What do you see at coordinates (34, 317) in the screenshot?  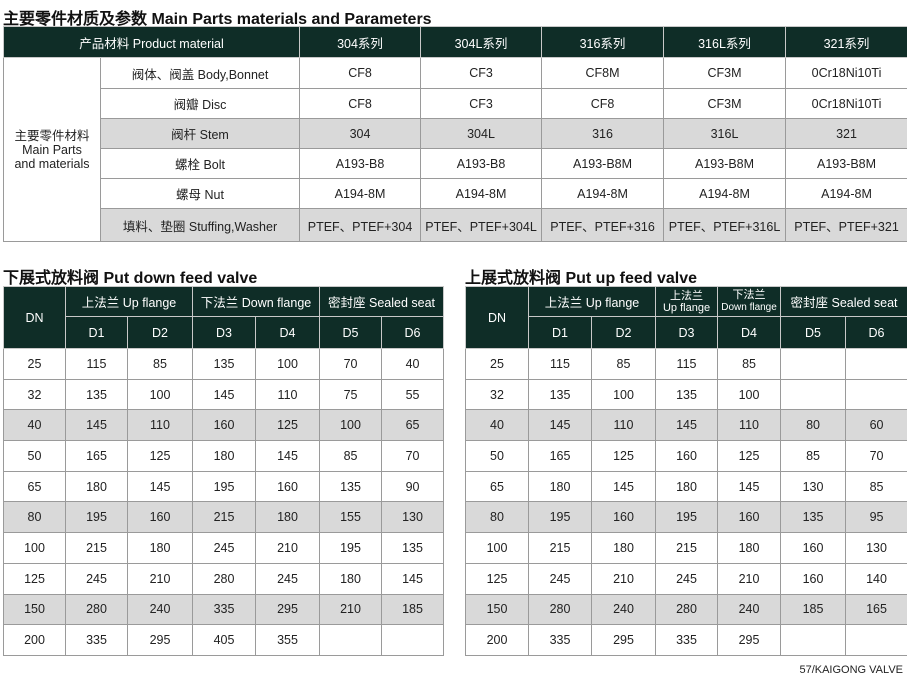 I see `header-dn: DN` at bounding box center [34, 317].